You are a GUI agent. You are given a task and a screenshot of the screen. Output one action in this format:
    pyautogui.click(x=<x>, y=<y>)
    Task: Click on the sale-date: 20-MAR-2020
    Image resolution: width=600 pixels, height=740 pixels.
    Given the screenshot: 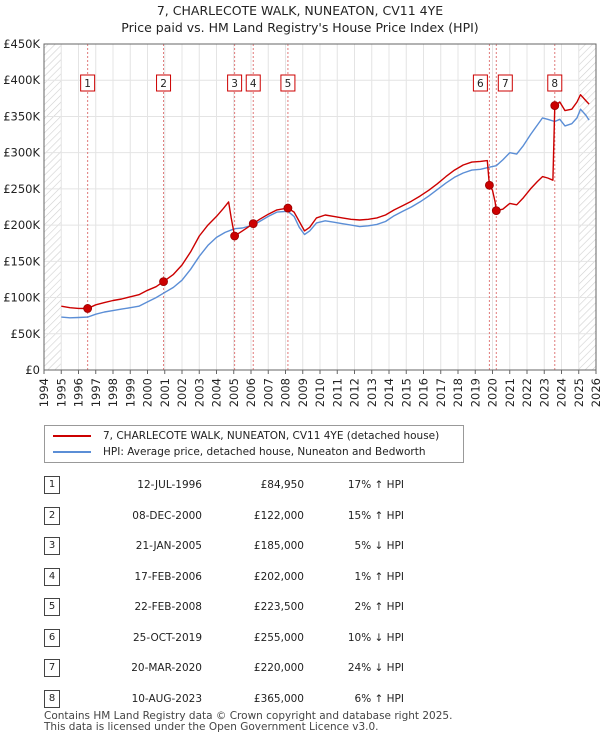 What is the action you would take?
    pyautogui.click(x=166, y=668)
    